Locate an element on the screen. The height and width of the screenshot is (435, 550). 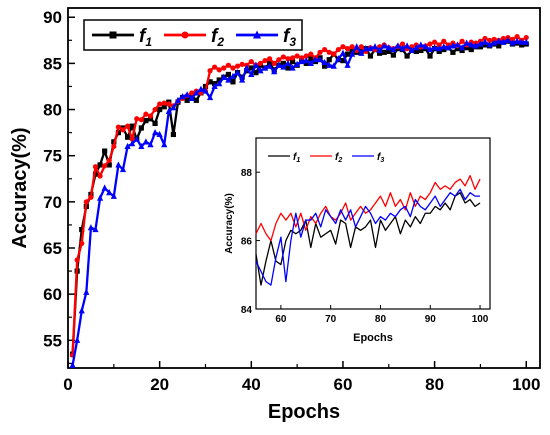
legend-marker-f1 is located at coordinates (113, 35).